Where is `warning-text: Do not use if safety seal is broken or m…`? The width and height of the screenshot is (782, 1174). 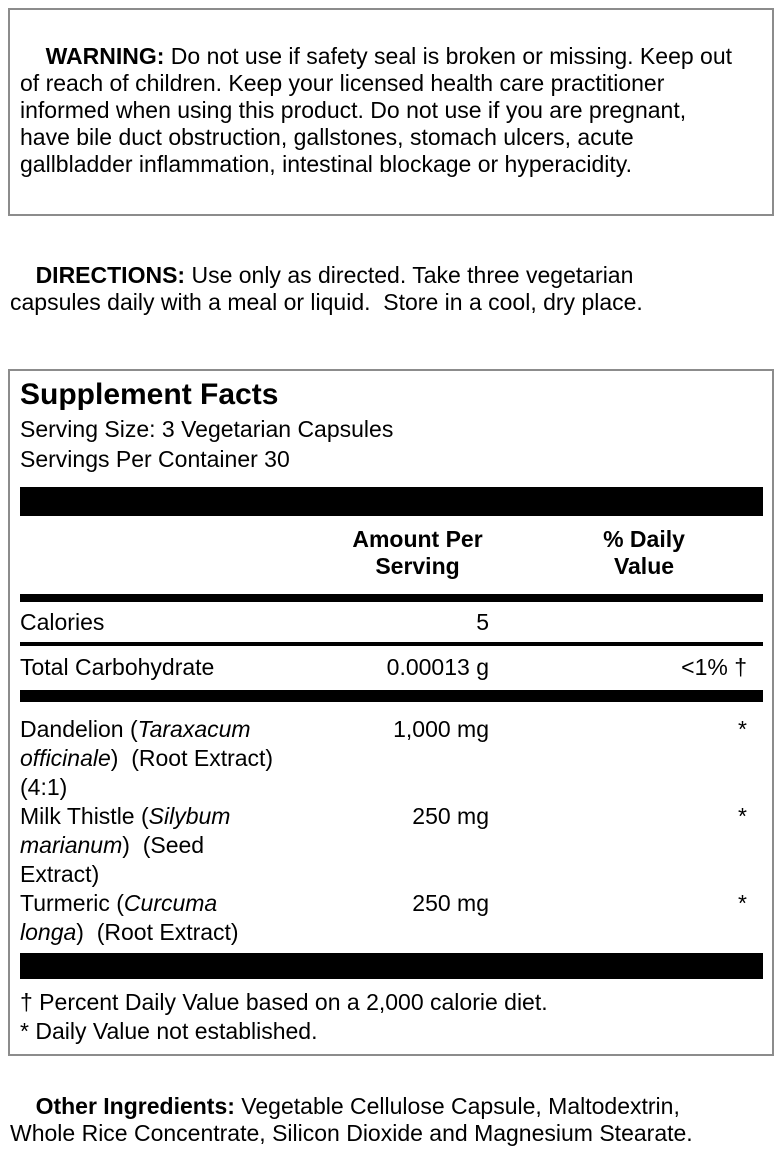
warning-text: Do not use if safety seal is broken or m… is located at coordinates (376, 110).